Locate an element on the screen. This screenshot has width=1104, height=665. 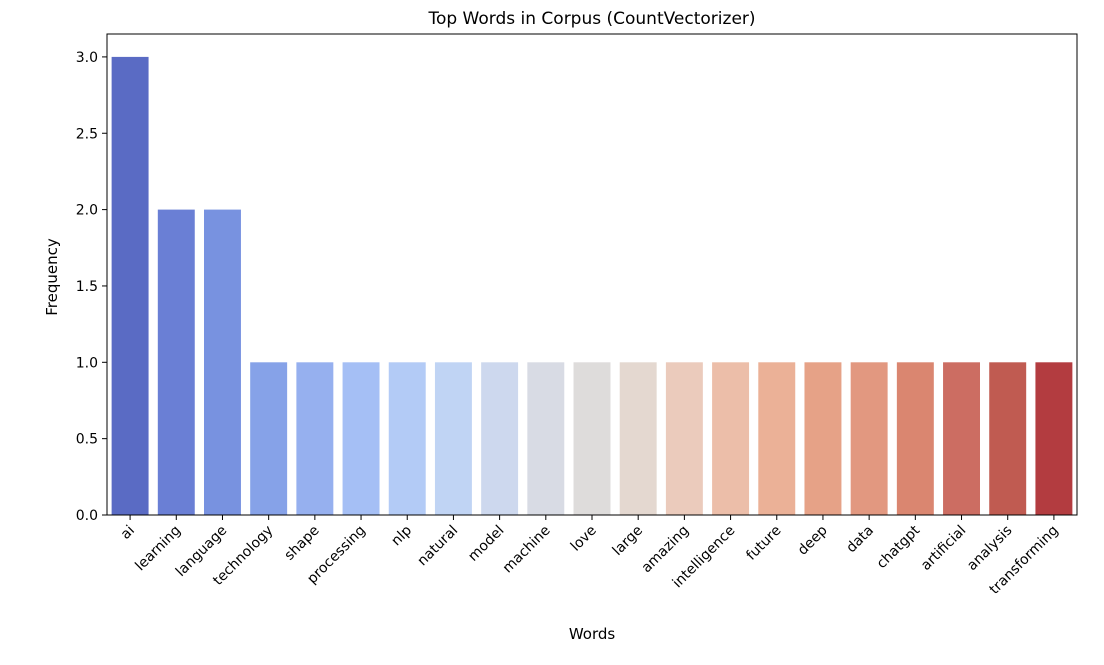
y-tick-label: 3.0 is located at coordinates (87, 58).